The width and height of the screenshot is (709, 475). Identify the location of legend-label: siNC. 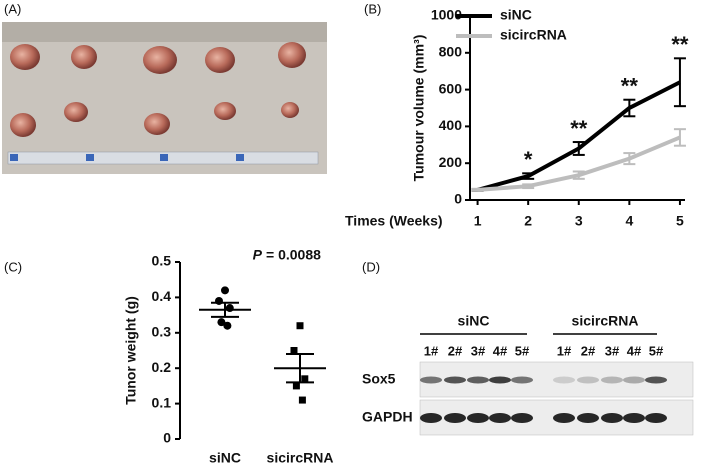
(516, 15).